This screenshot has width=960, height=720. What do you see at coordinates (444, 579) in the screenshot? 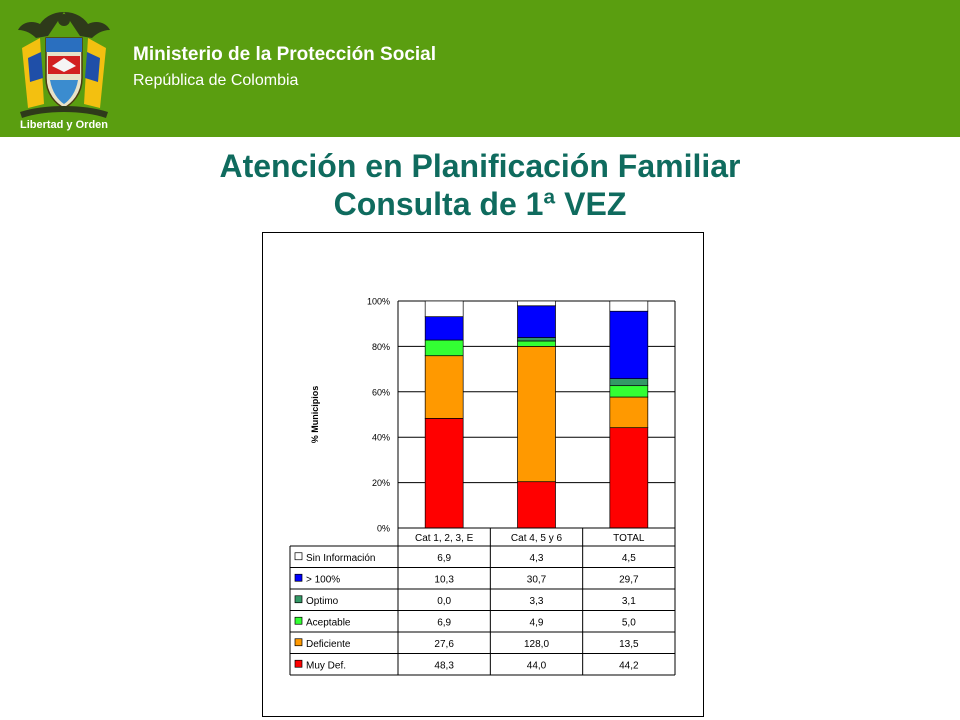
I see `data-value-label: 10,3` at bounding box center [444, 579].